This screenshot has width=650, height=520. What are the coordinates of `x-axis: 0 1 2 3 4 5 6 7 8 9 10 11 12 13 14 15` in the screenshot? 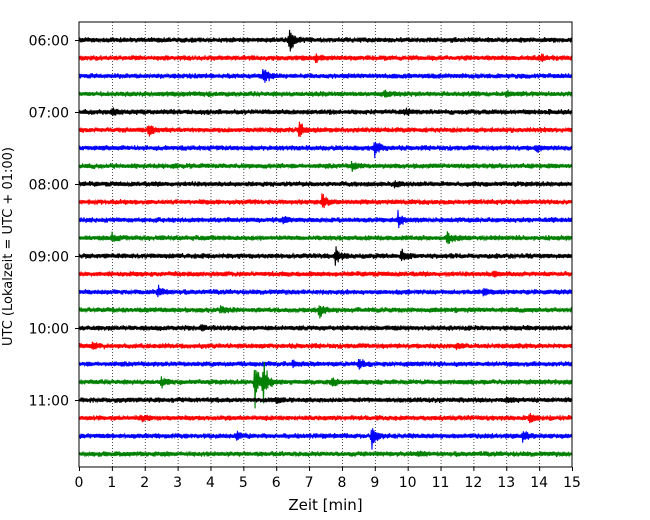 It's located at (328, 479).